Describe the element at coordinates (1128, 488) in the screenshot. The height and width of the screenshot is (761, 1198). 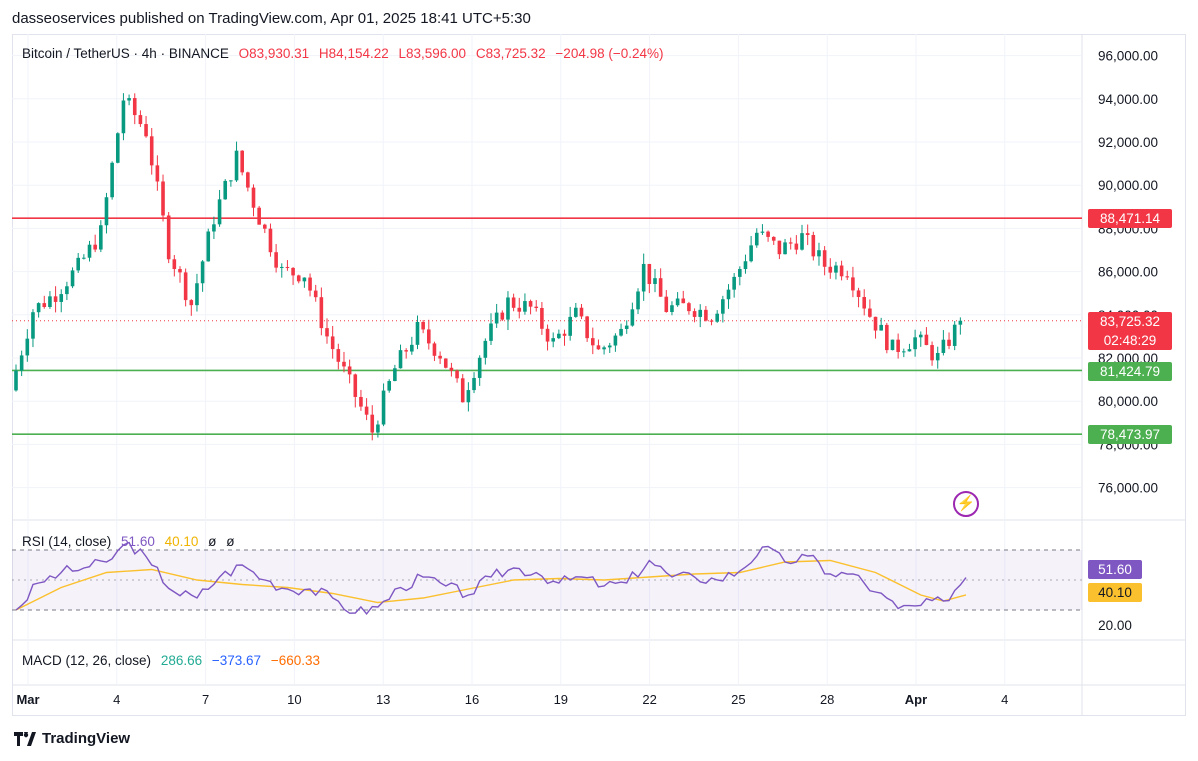
I see `y-tick-label: 76,000.00` at that location.